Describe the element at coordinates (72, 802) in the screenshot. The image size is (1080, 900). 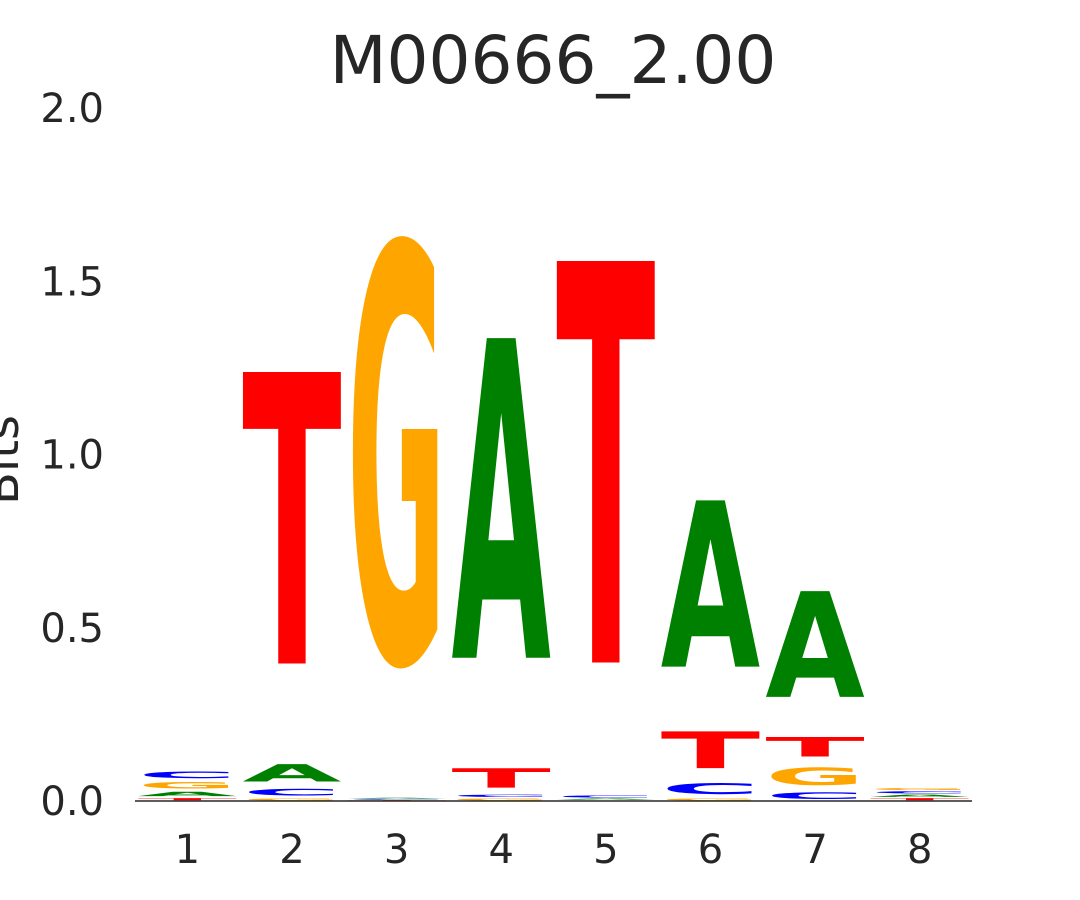
I see `y-tick-label: 0.0` at that location.